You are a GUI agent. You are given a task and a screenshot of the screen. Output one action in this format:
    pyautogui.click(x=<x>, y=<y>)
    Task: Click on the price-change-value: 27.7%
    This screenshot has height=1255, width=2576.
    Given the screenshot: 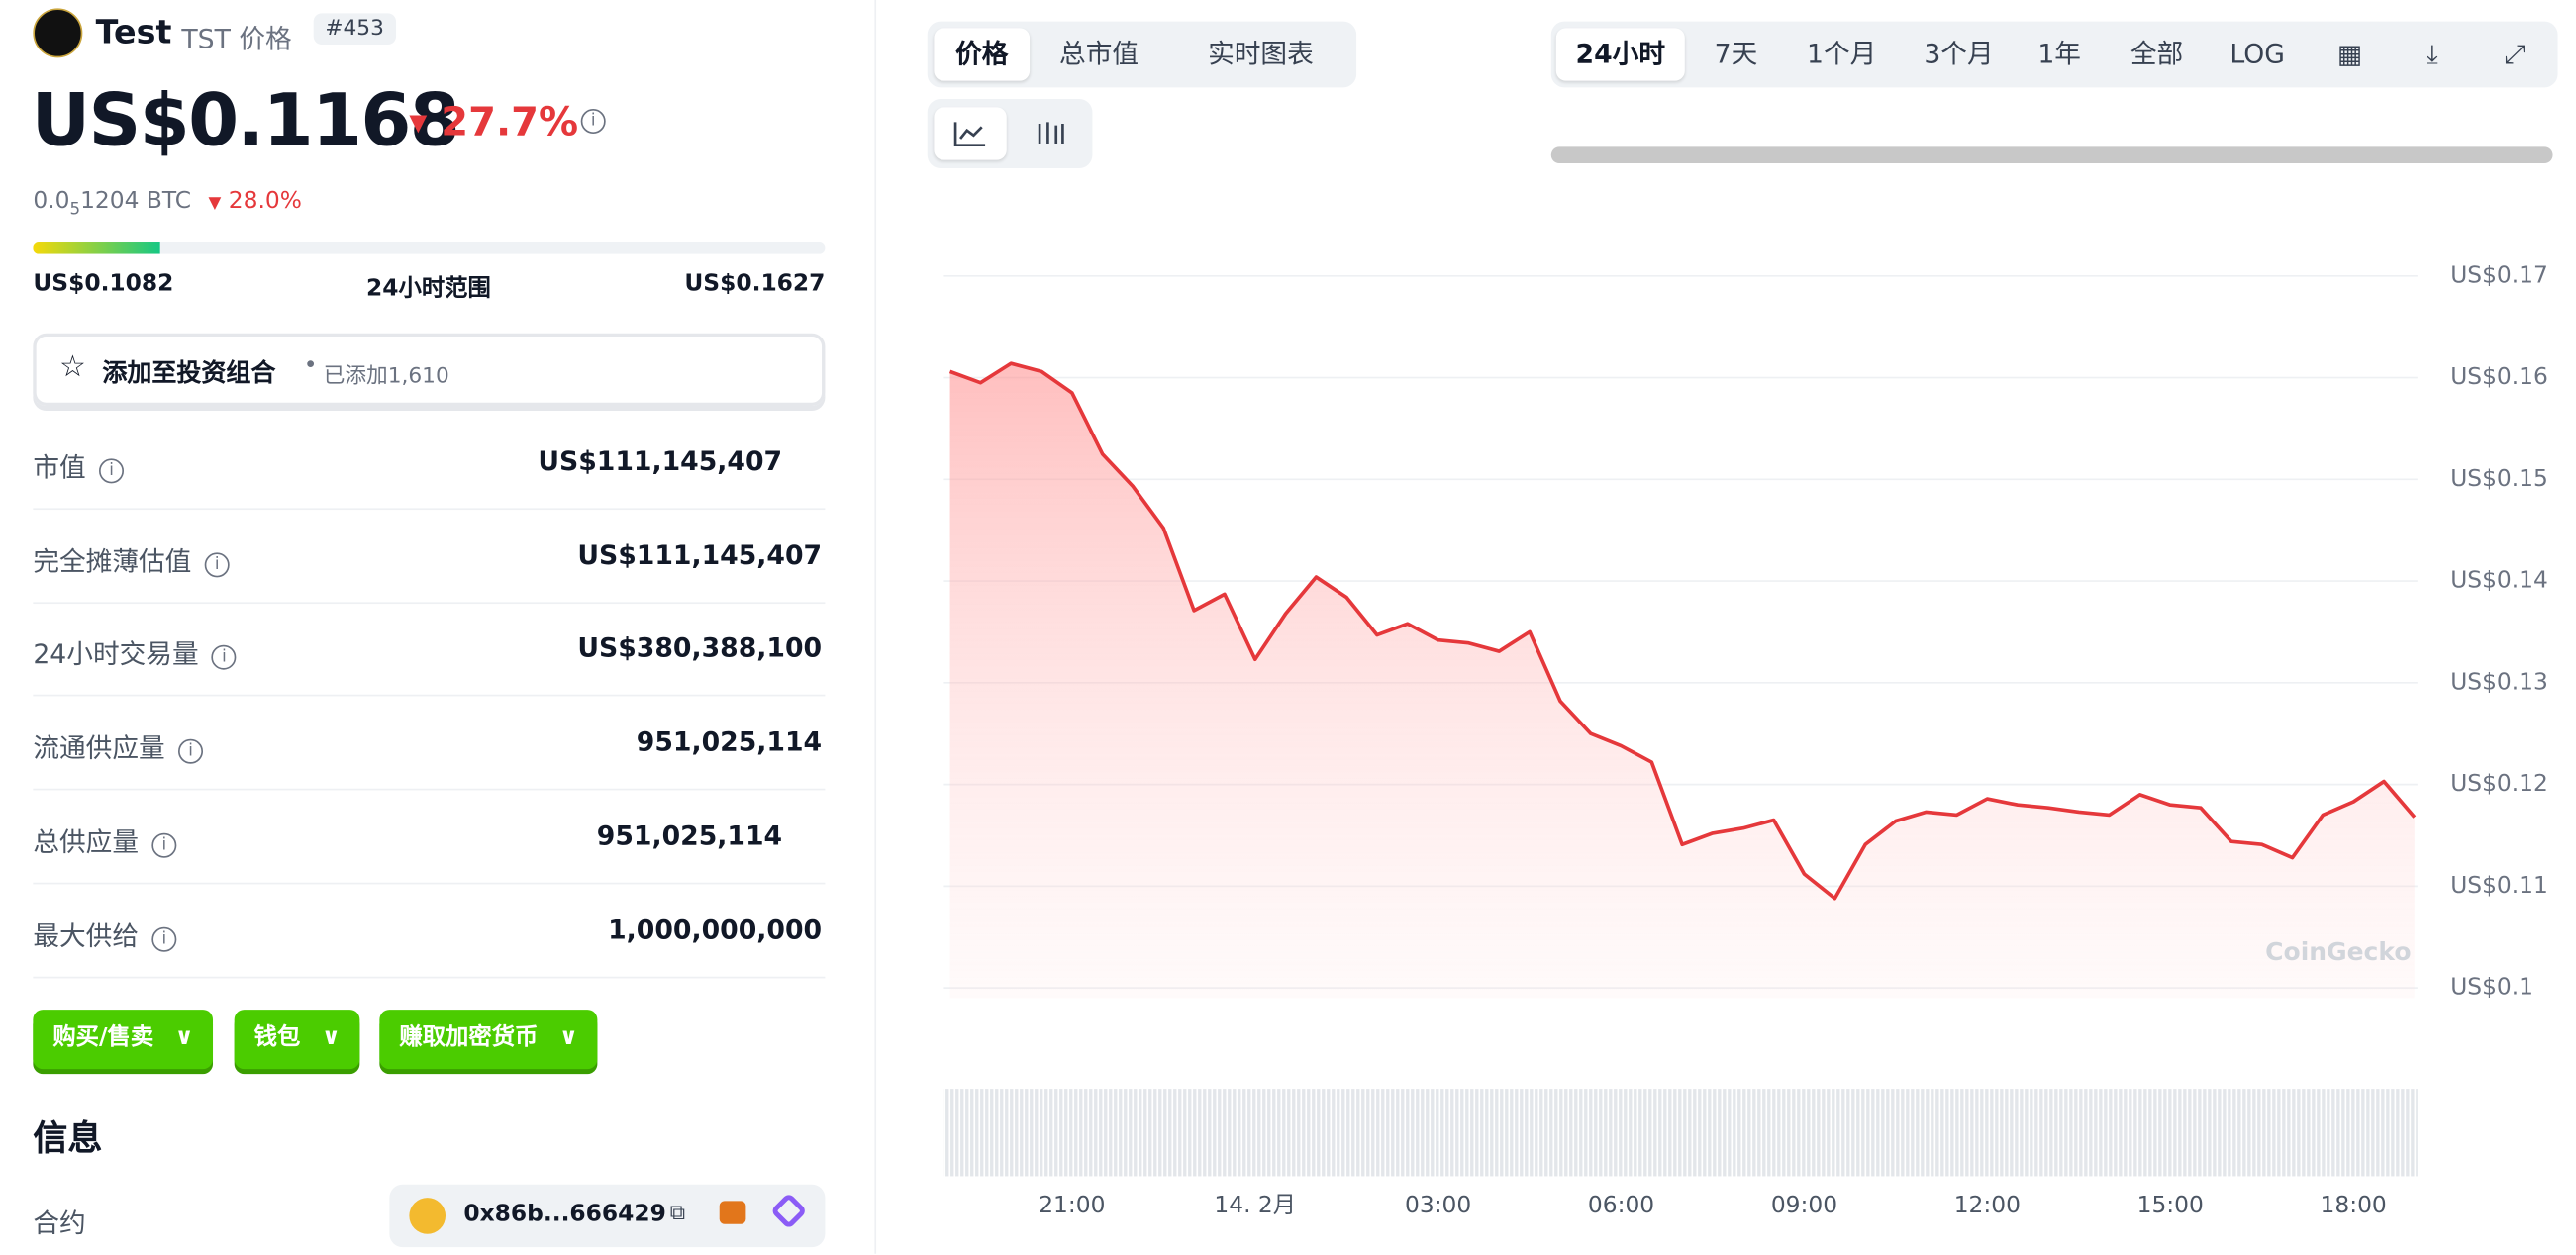 What is the action you would take?
    pyautogui.click(x=510, y=122)
    